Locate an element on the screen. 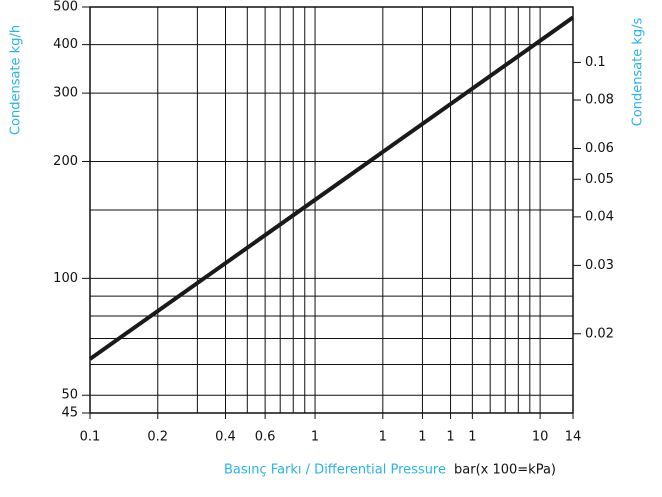  y-axis-title: Condensate kg/h is located at coordinates (16, 80).